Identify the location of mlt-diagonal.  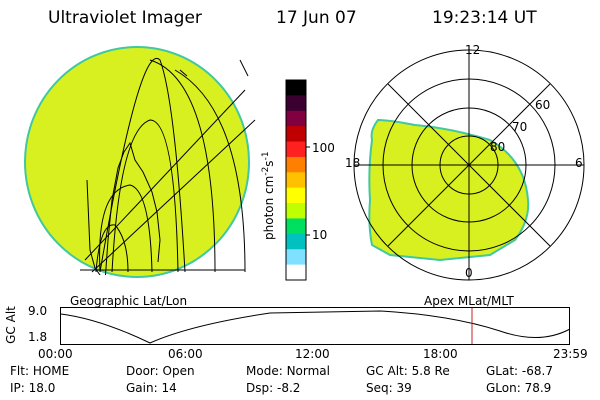
(469, 165).